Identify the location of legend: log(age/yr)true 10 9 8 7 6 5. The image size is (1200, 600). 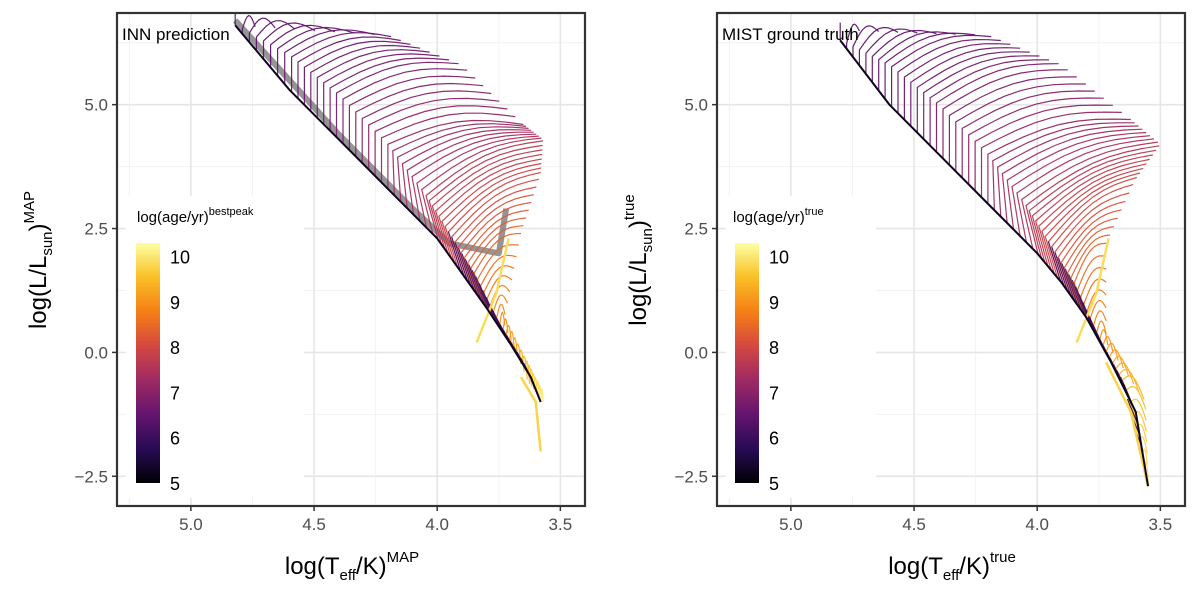
(801, 347).